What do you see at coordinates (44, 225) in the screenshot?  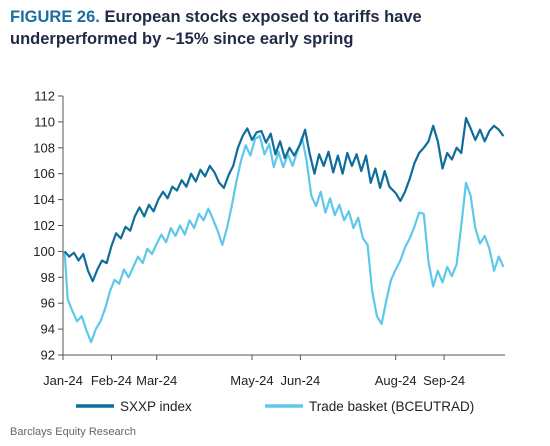 I see `y-tick-label: 102` at bounding box center [44, 225].